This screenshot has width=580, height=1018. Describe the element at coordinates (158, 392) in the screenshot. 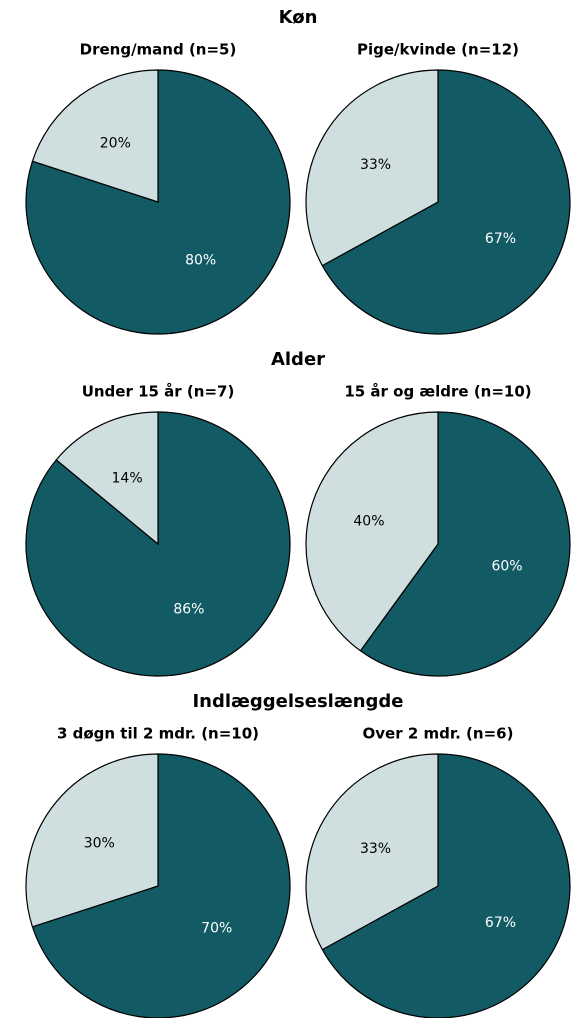

I see `chart-title: Under 15 år (n=7)` at that location.